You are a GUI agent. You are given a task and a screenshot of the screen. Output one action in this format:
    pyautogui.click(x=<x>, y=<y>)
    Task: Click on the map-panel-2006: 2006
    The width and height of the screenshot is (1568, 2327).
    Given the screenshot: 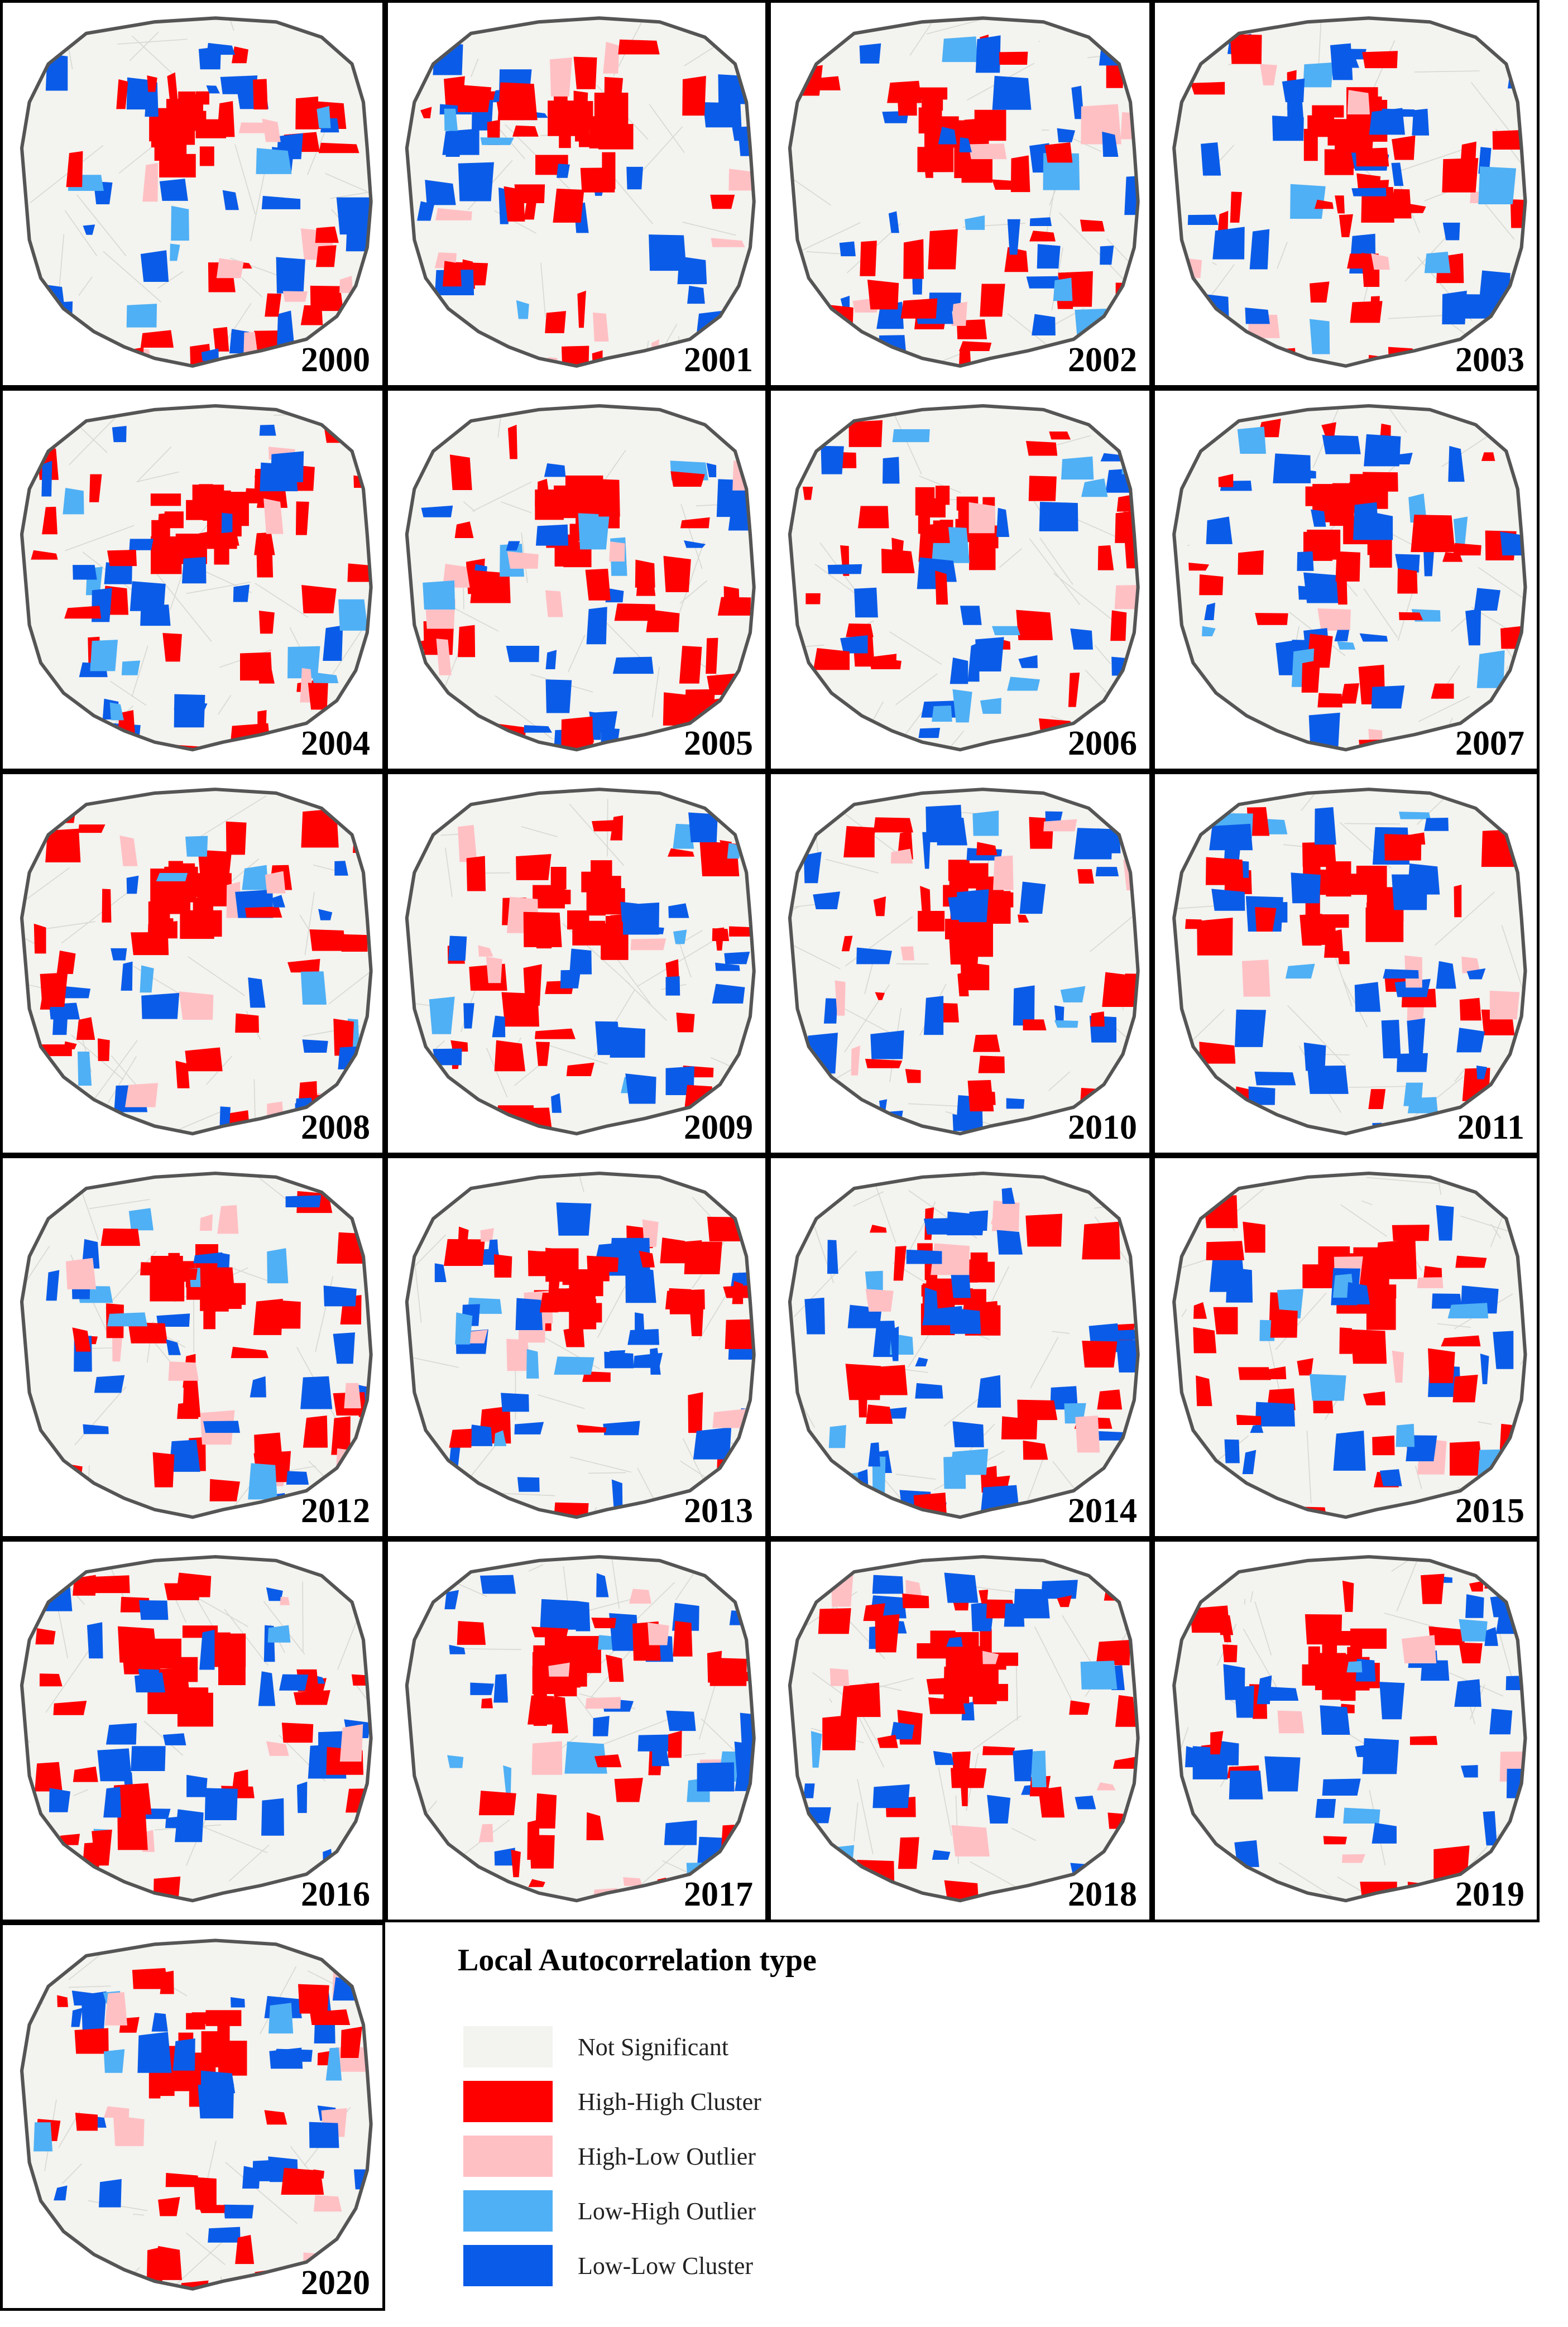 What is the action you would take?
    pyautogui.click(x=960, y=579)
    